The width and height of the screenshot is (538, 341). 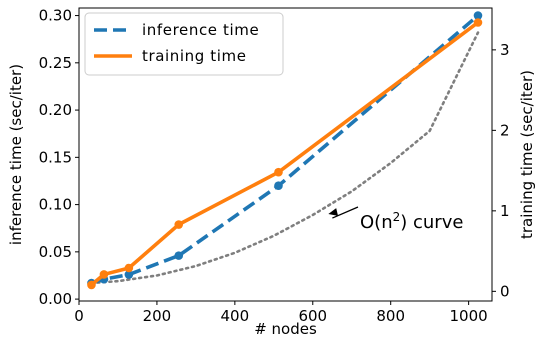 I want to click on y-left-tick-label: 0.05, so click(x=55, y=252).